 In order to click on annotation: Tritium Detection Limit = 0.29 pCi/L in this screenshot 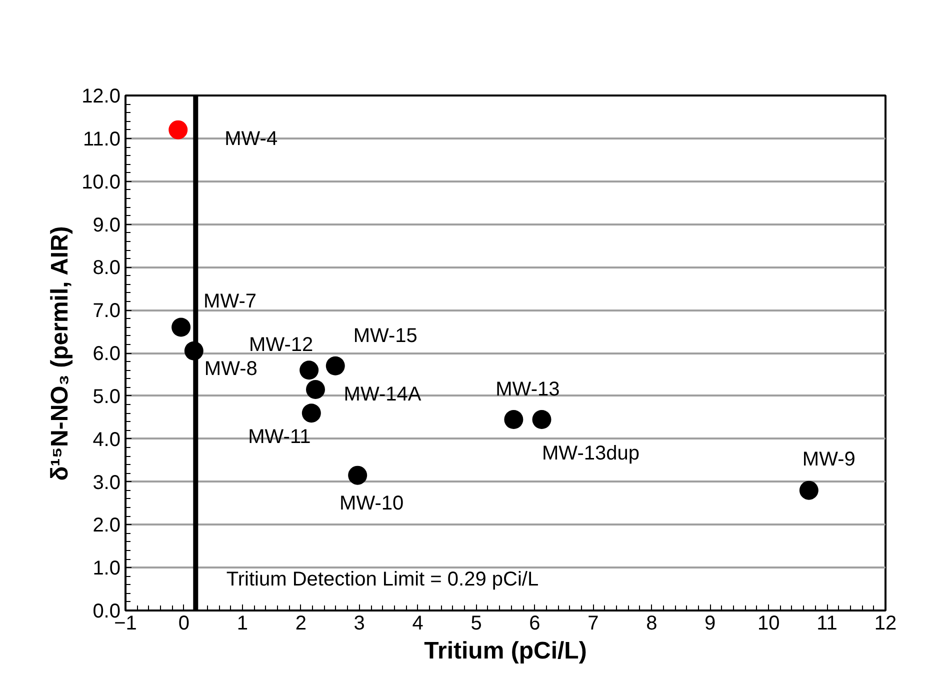, I will do `click(382, 579)`.